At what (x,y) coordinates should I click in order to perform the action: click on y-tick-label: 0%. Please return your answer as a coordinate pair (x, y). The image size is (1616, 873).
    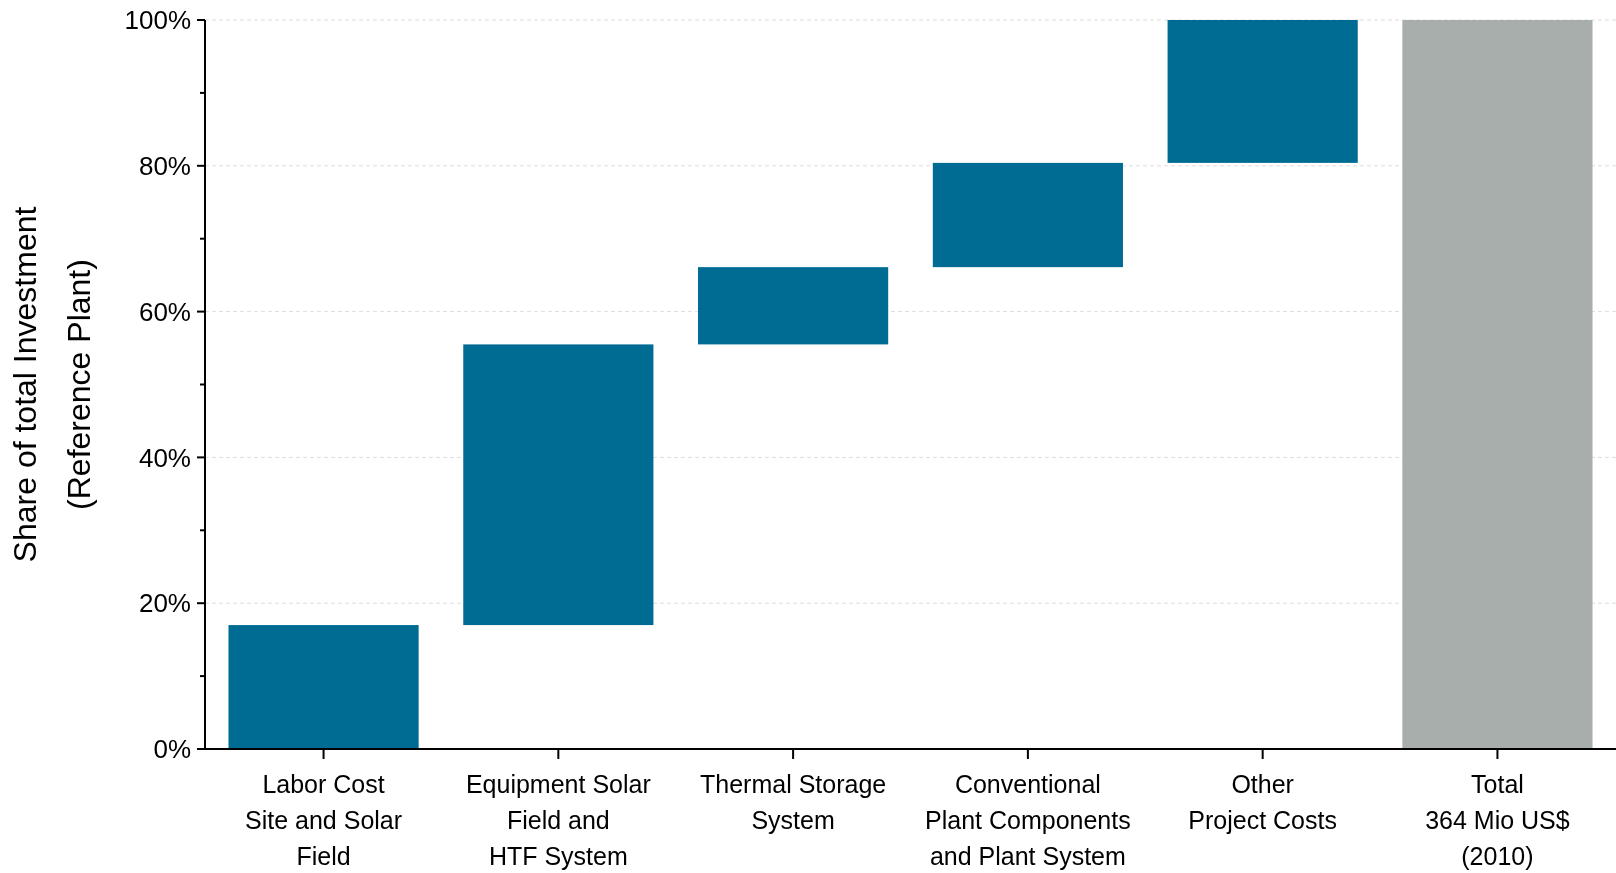
    Looking at the image, I should click on (172, 749).